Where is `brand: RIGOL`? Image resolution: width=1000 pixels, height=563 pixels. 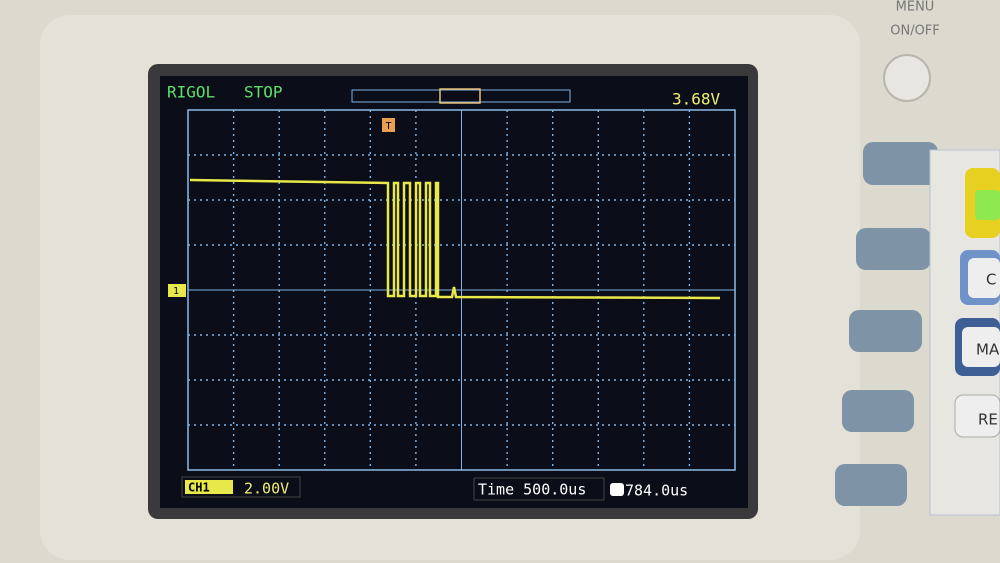
brand: RIGOL is located at coordinates (191, 92).